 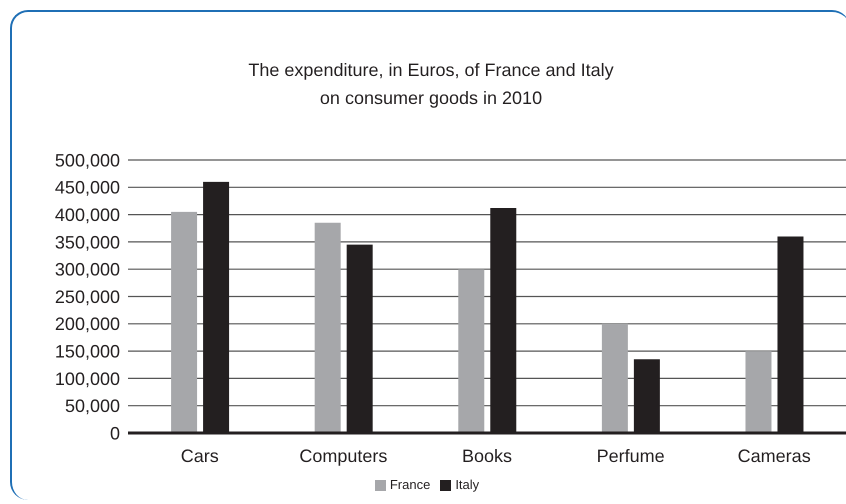 What do you see at coordinates (87, 351) in the screenshot?
I see `y-tick-label: 150,000` at bounding box center [87, 351].